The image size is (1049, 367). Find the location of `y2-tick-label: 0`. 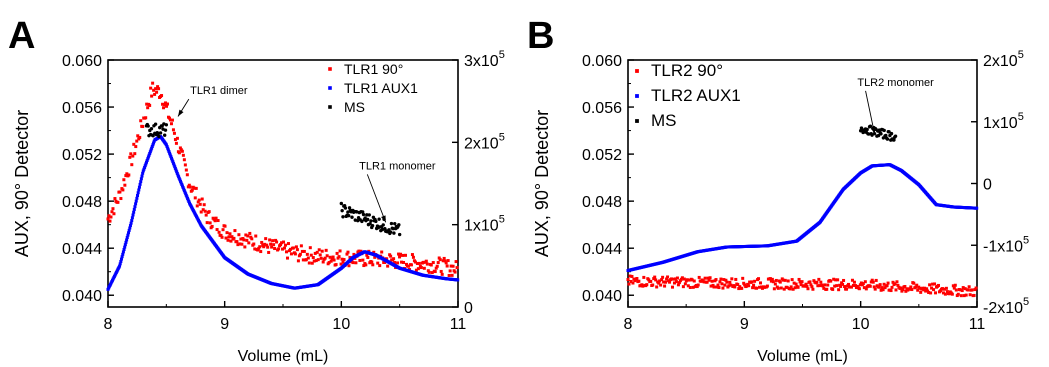

y2-tick-label: 0 is located at coordinates (987, 185).